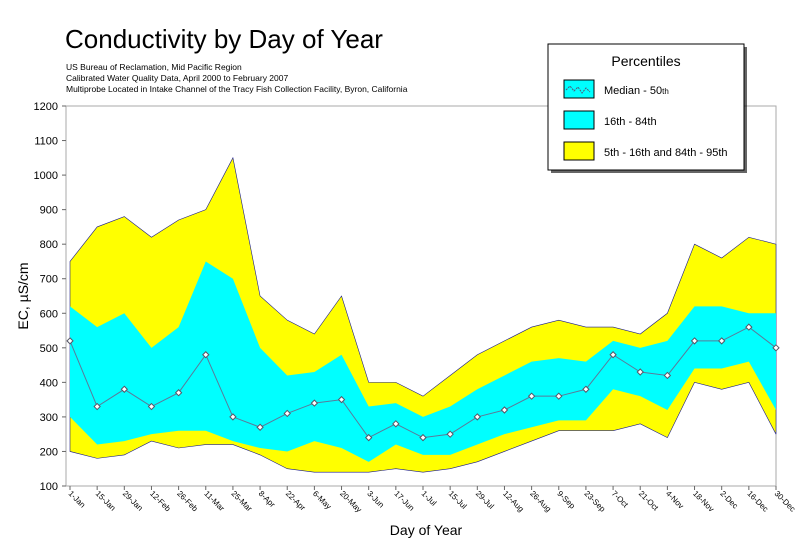 This screenshot has width=800, height=560. What do you see at coordinates (133, 501) in the screenshot?
I see `x-tick-label: 29-Jan` at bounding box center [133, 501].